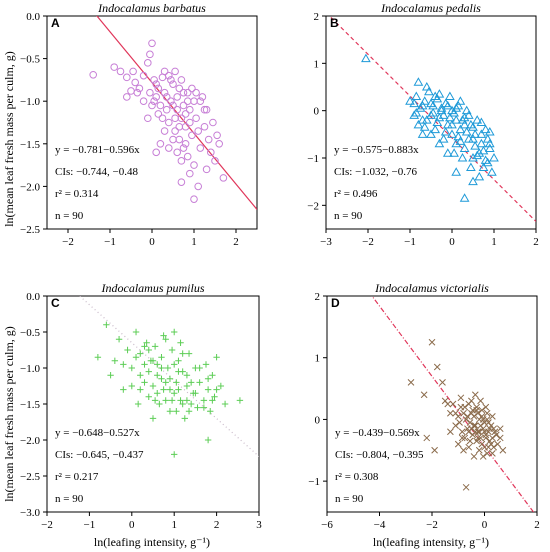  I want to click on y-tick-label: 1, so click(317, 64).